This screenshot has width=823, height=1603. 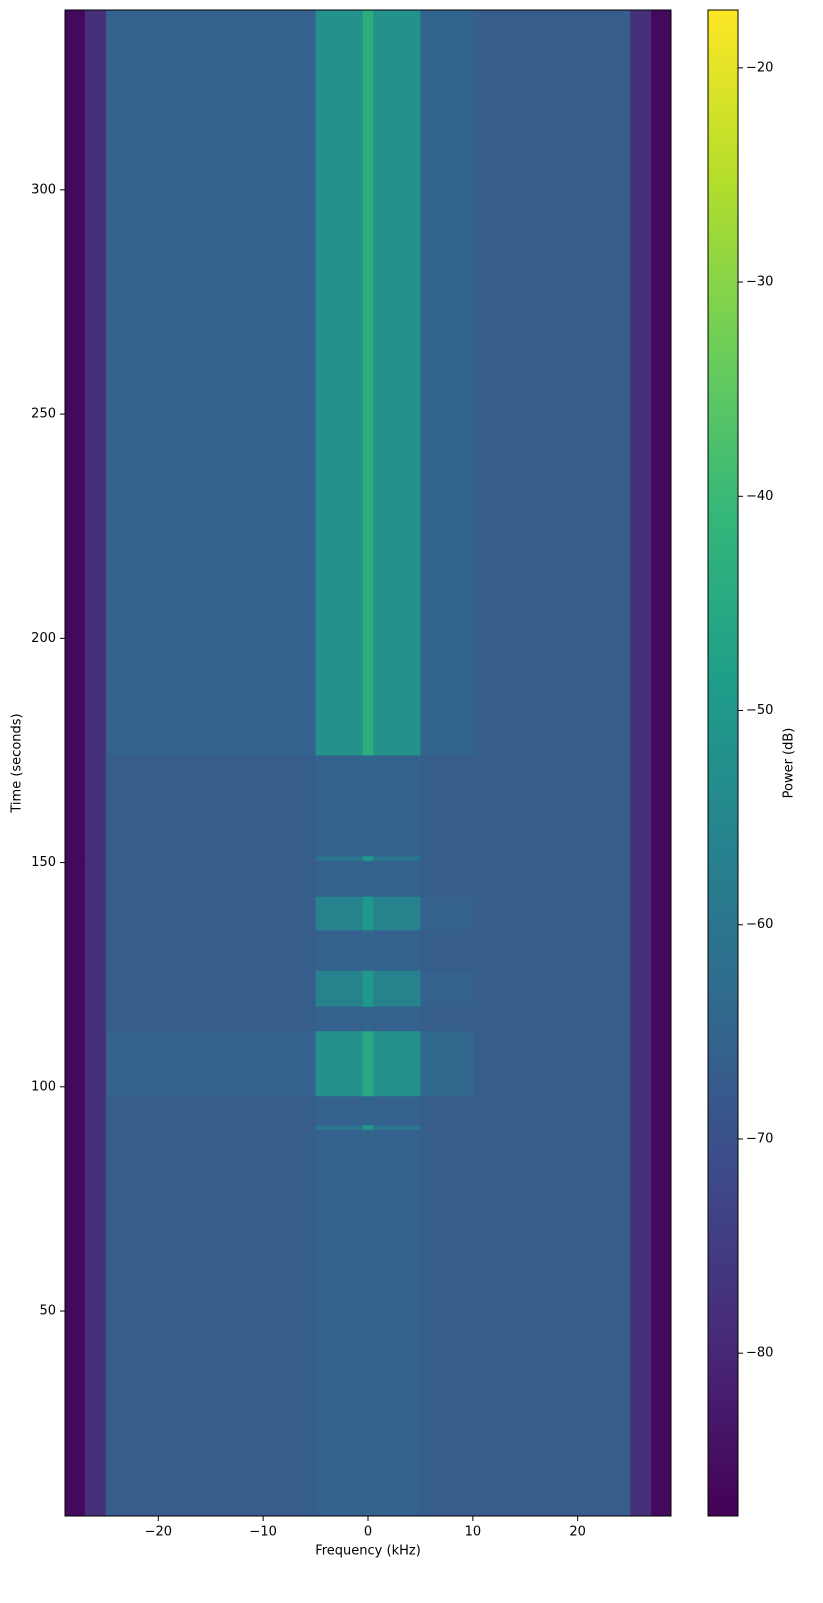 I want to click on y-axis-label: Time (seconds), so click(x=17, y=763).